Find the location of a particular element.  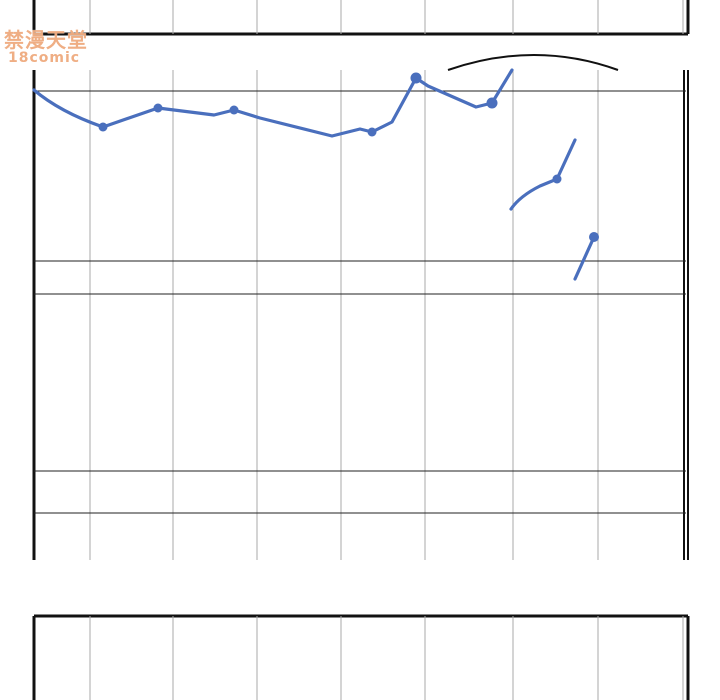

bottom-panel is located at coordinates (361, 657).